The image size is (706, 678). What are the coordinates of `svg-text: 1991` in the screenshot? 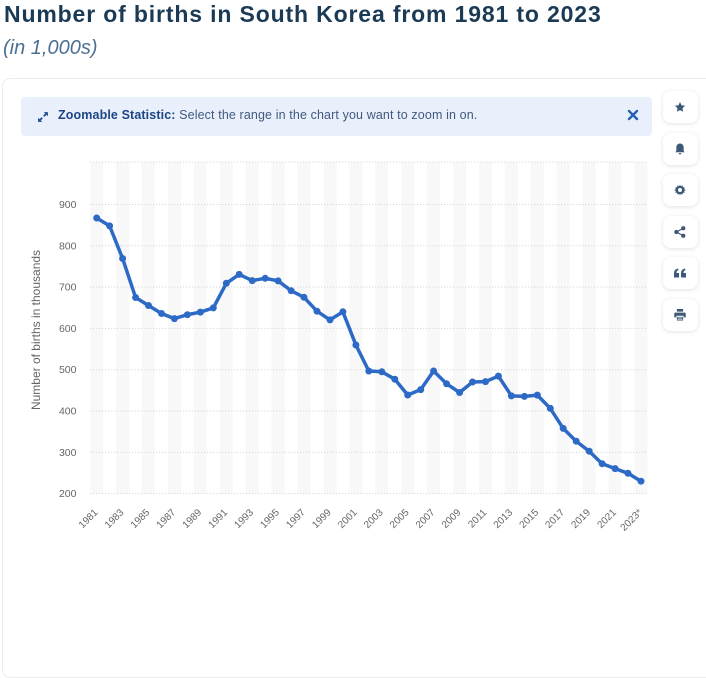 It's located at (219, 519).